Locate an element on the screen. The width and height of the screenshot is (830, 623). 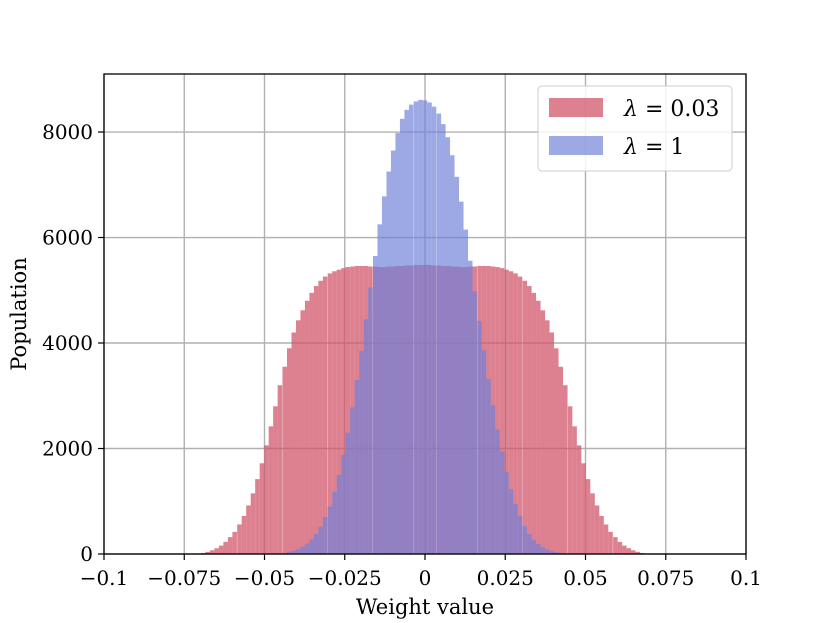
x-tick-label: 0.025 is located at coordinates (505, 578).